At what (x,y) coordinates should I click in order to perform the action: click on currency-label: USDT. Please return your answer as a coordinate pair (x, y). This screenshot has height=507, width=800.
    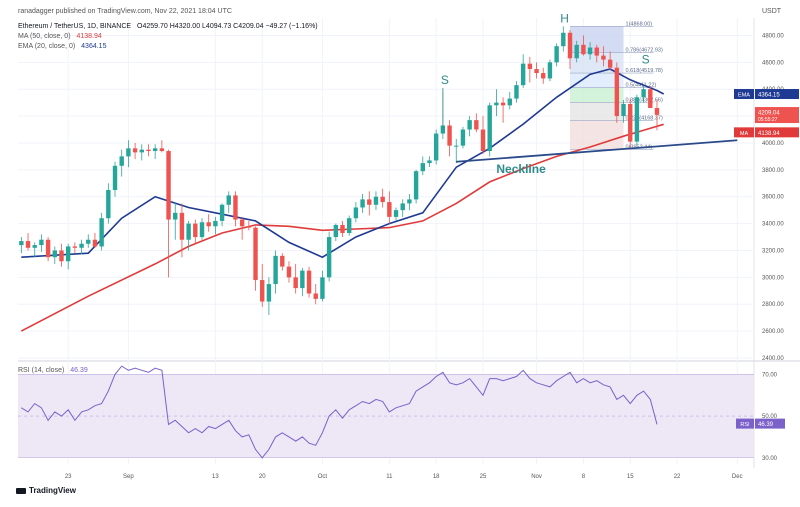
    Looking at the image, I should click on (773, 11).